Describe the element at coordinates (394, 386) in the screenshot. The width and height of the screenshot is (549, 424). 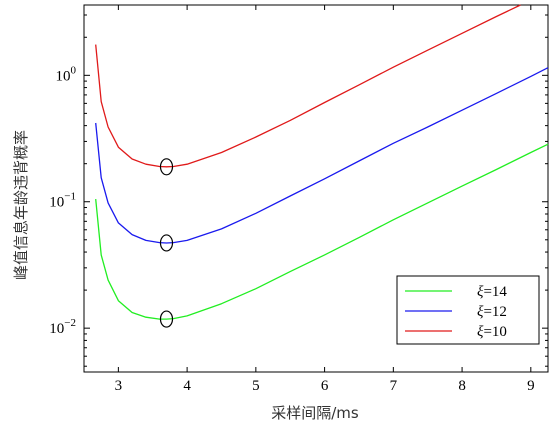
I see `x-tick-label: 7` at that location.